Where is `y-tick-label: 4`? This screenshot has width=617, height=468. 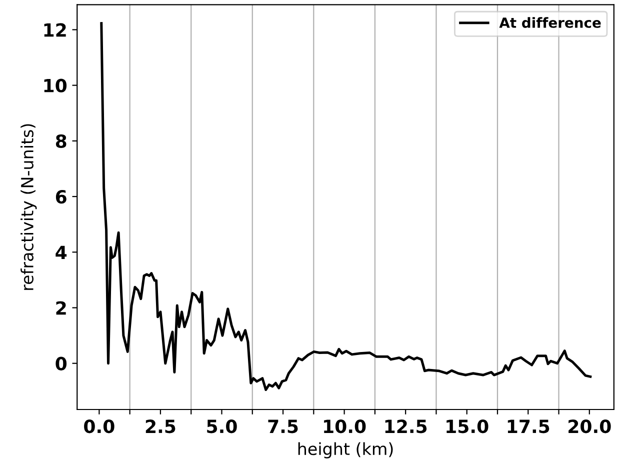
y-tick-label: 4 is located at coordinates (61, 252).